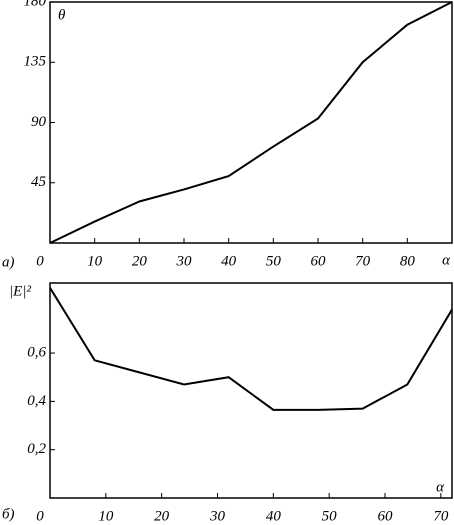 This screenshot has height=525, width=454. I want to click on y-tick-label: 0,6, so click(36, 352).